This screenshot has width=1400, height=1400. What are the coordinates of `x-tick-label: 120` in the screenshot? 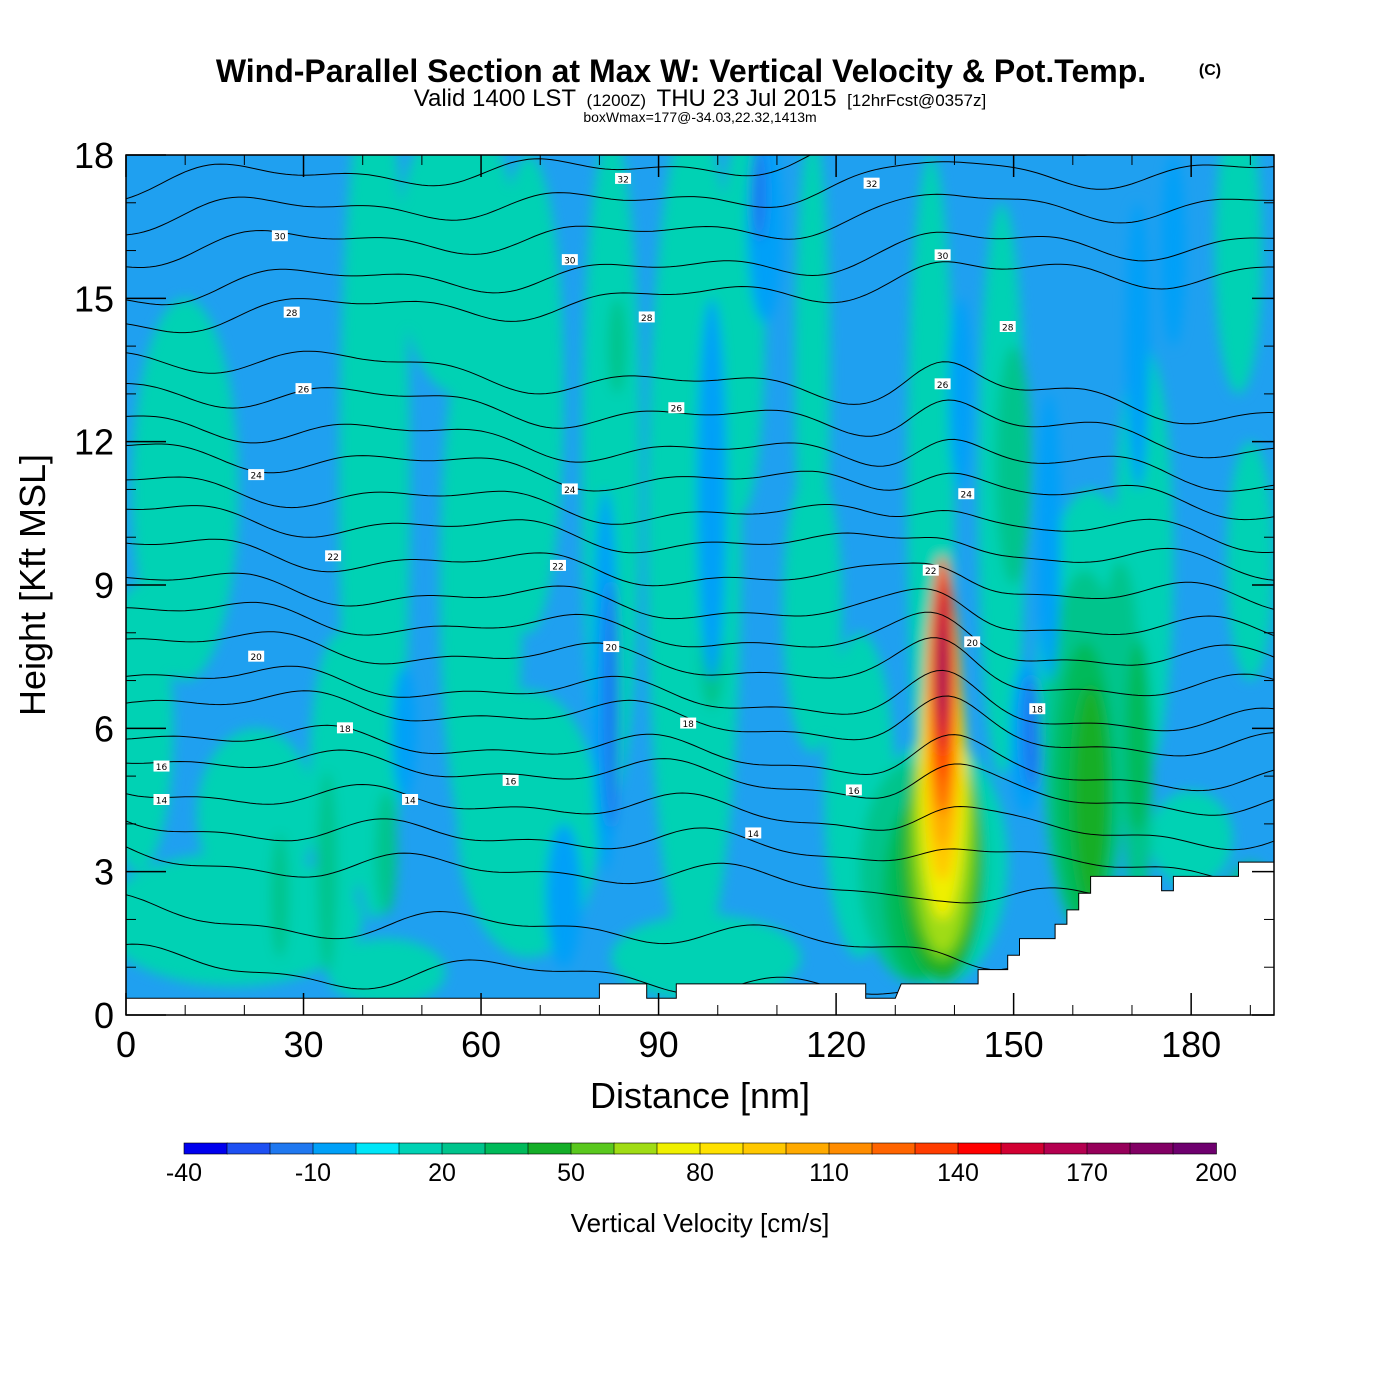 It's located at (836, 1044).